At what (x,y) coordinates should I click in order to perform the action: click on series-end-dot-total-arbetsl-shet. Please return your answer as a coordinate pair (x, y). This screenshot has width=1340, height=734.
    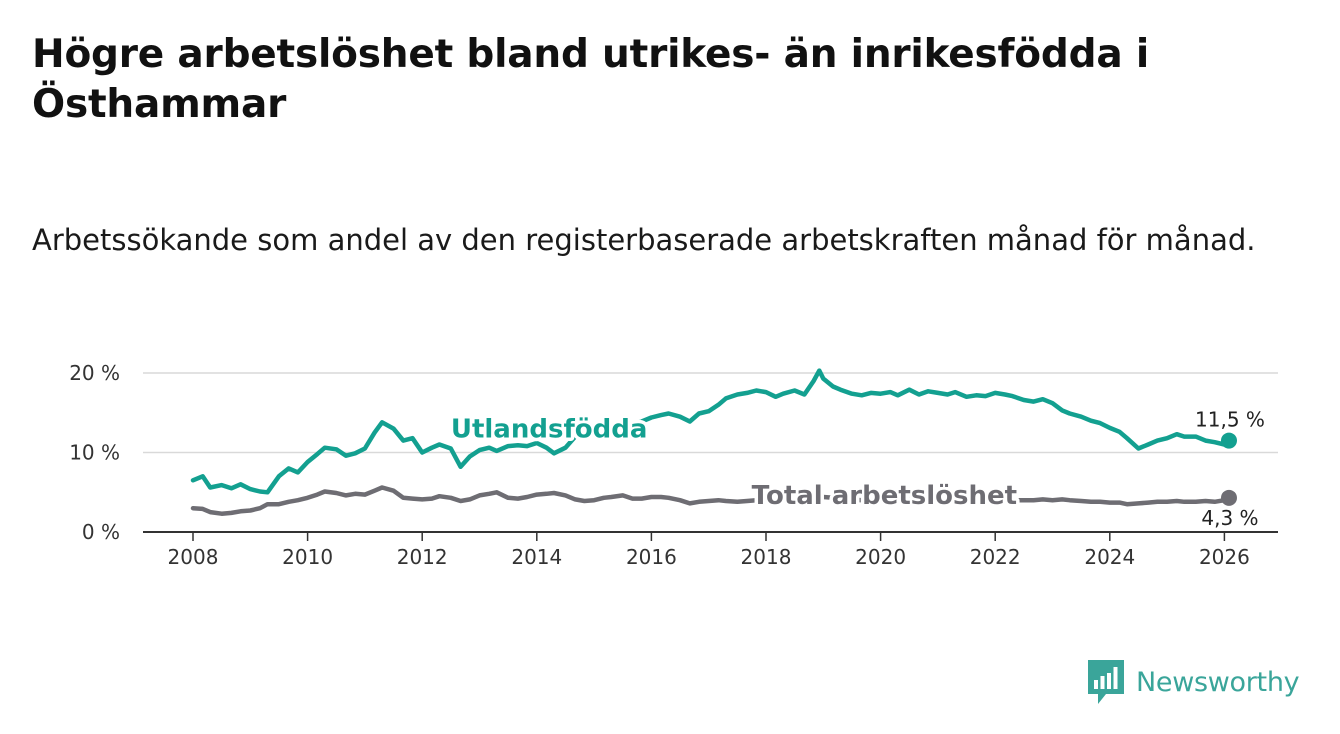
    Looking at the image, I should click on (1228, 497).